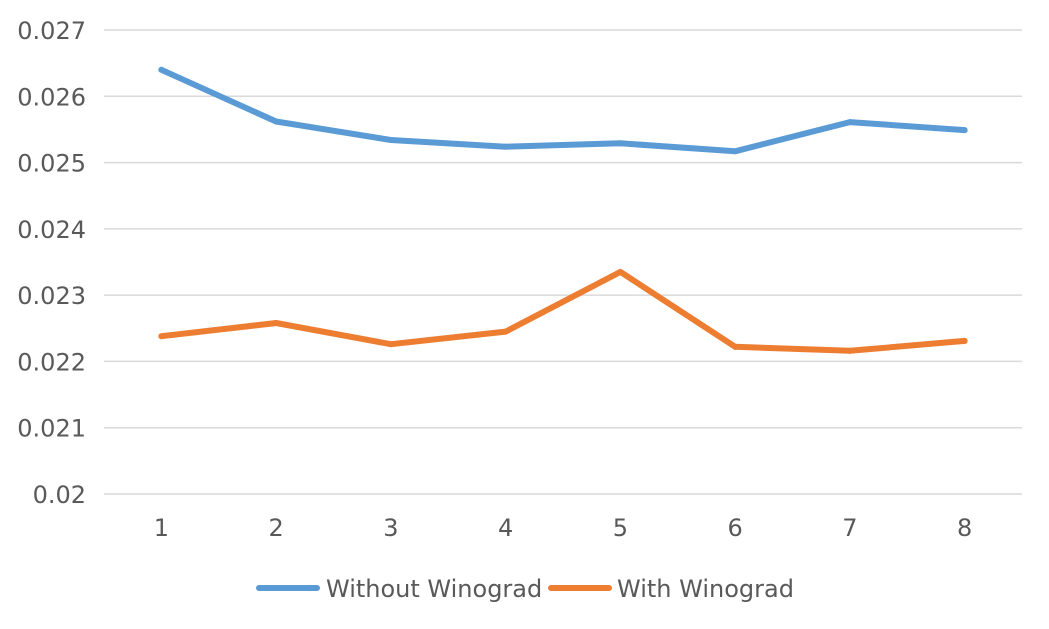  Describe the element at coordinates (51, 31) in the screenshot. I see `y-tick-label: 0.027` at that location.